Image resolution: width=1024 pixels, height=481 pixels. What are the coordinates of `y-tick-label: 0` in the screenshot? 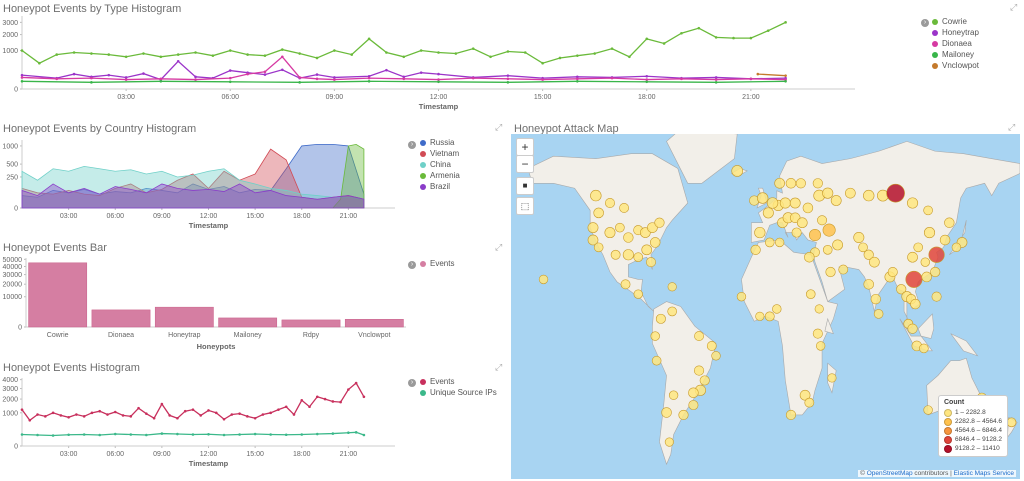 It's located at (20, 328).